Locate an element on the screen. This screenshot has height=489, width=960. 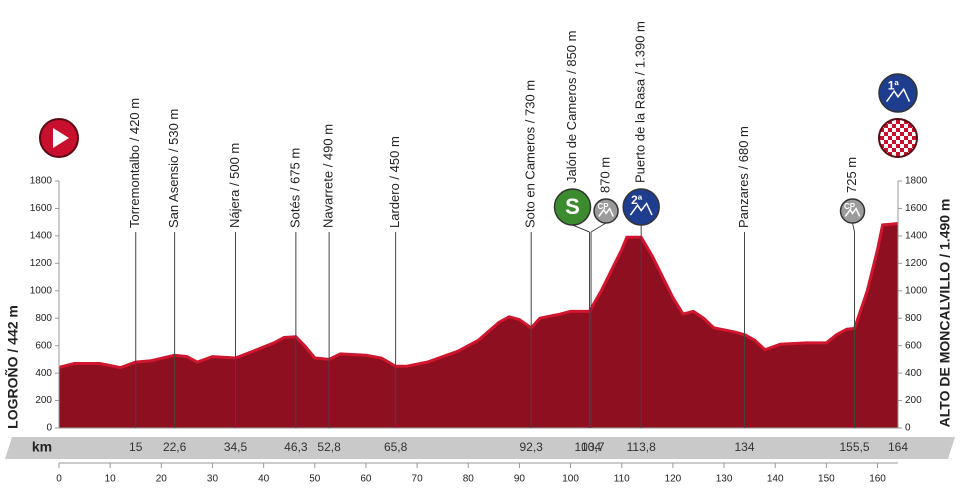
x-tick-label: 80 is located at coordinates (469, 479).